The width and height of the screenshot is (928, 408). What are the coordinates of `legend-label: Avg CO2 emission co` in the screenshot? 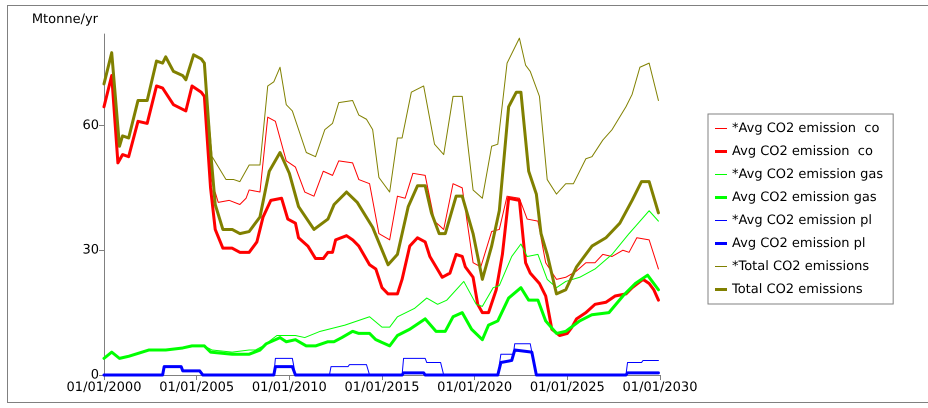 It's located at (802, 151).